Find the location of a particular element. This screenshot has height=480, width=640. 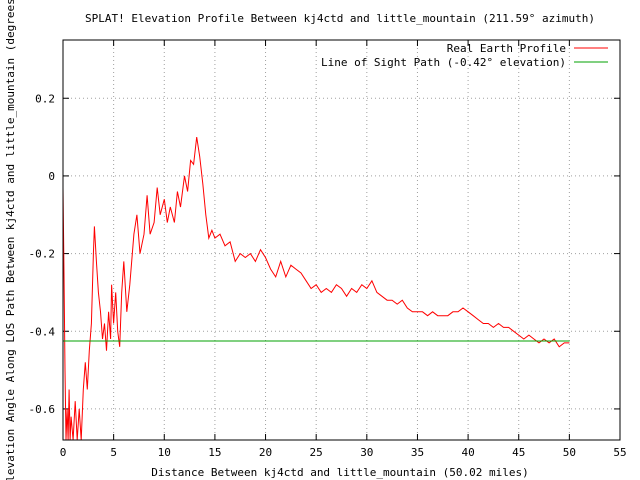

y-tick-label: -0.4 is located at coordinates (42, 331).